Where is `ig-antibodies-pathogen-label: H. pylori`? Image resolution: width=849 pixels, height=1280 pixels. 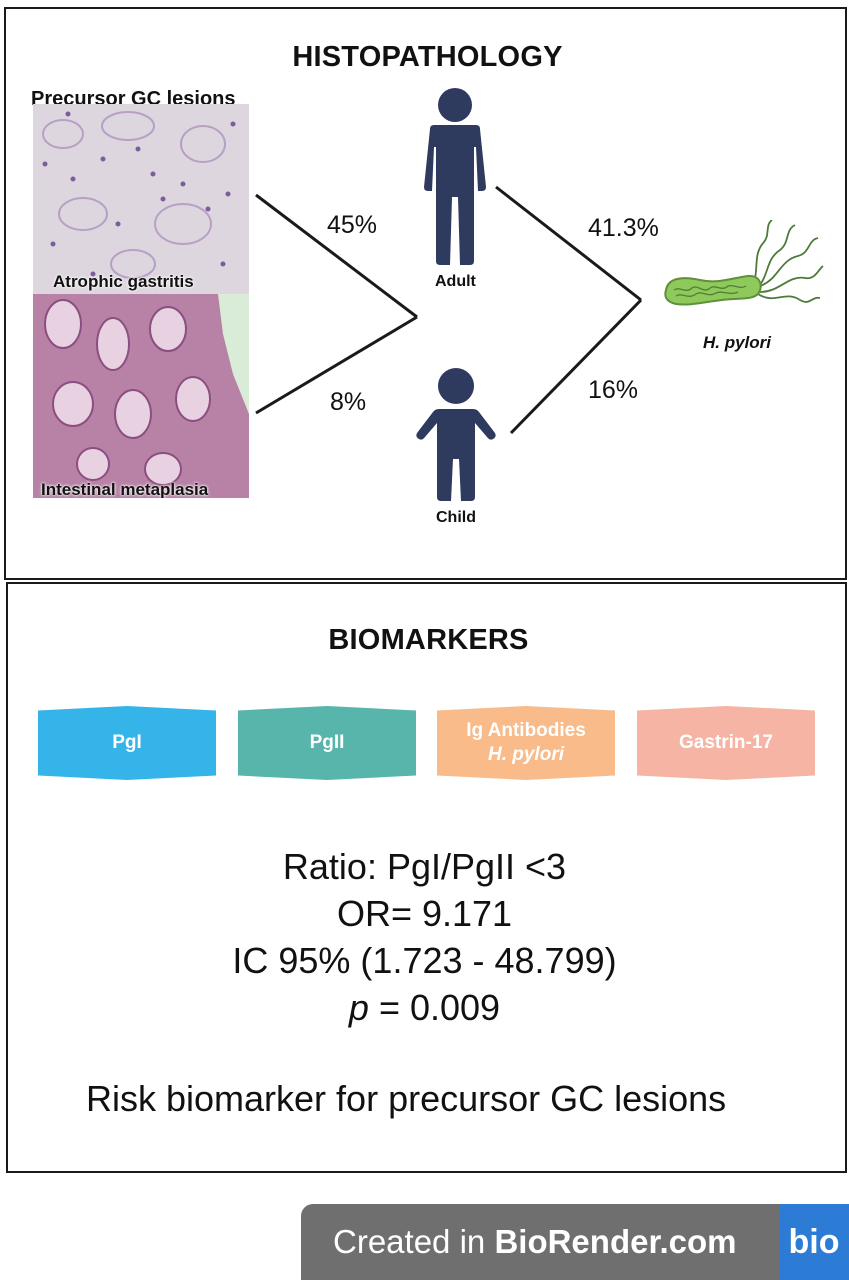 ig-antibodies-pathogen-label: H. pylori is located at coordinates (525, 754).